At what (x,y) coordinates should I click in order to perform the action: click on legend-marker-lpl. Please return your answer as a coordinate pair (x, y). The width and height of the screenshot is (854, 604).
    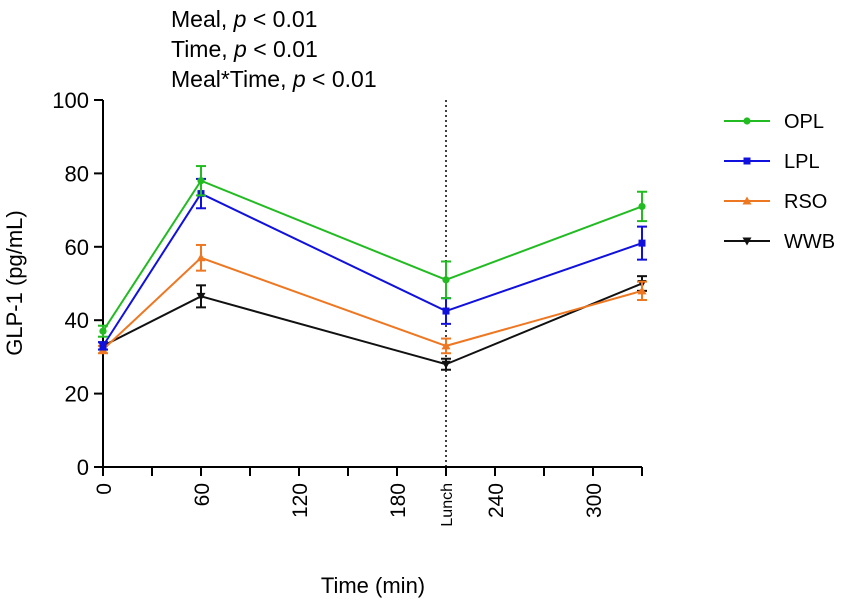
    Looking at the image, I should click on (747, 161).